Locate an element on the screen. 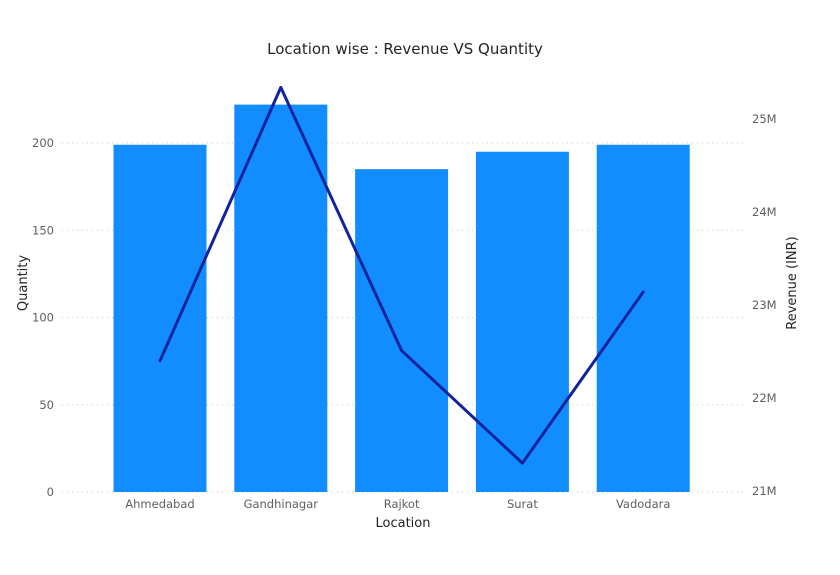 The image size is (840, 575). y2-tick-label: 23M is located at coordinates (764, 305).